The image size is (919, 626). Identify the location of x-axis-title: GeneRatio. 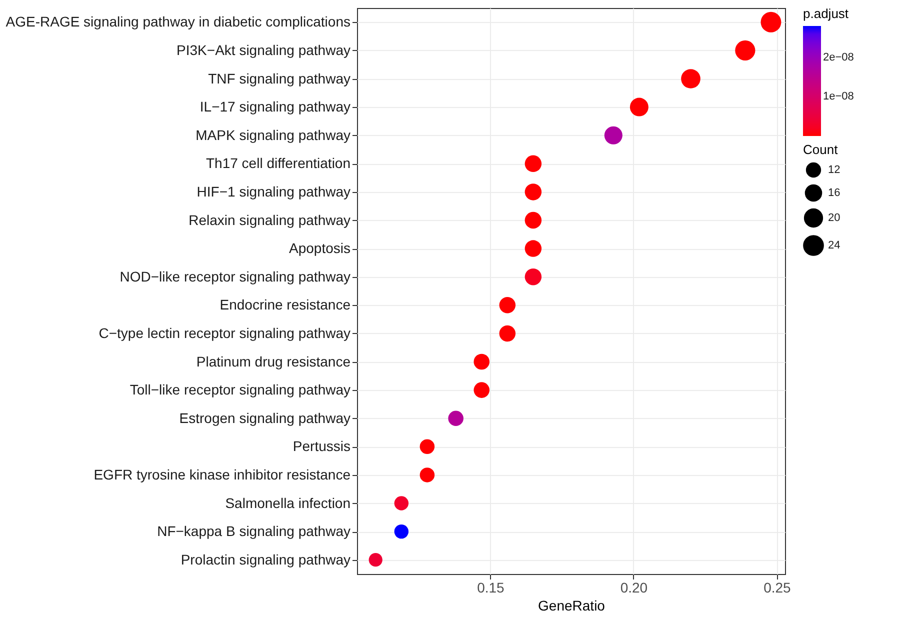
(572, 606).